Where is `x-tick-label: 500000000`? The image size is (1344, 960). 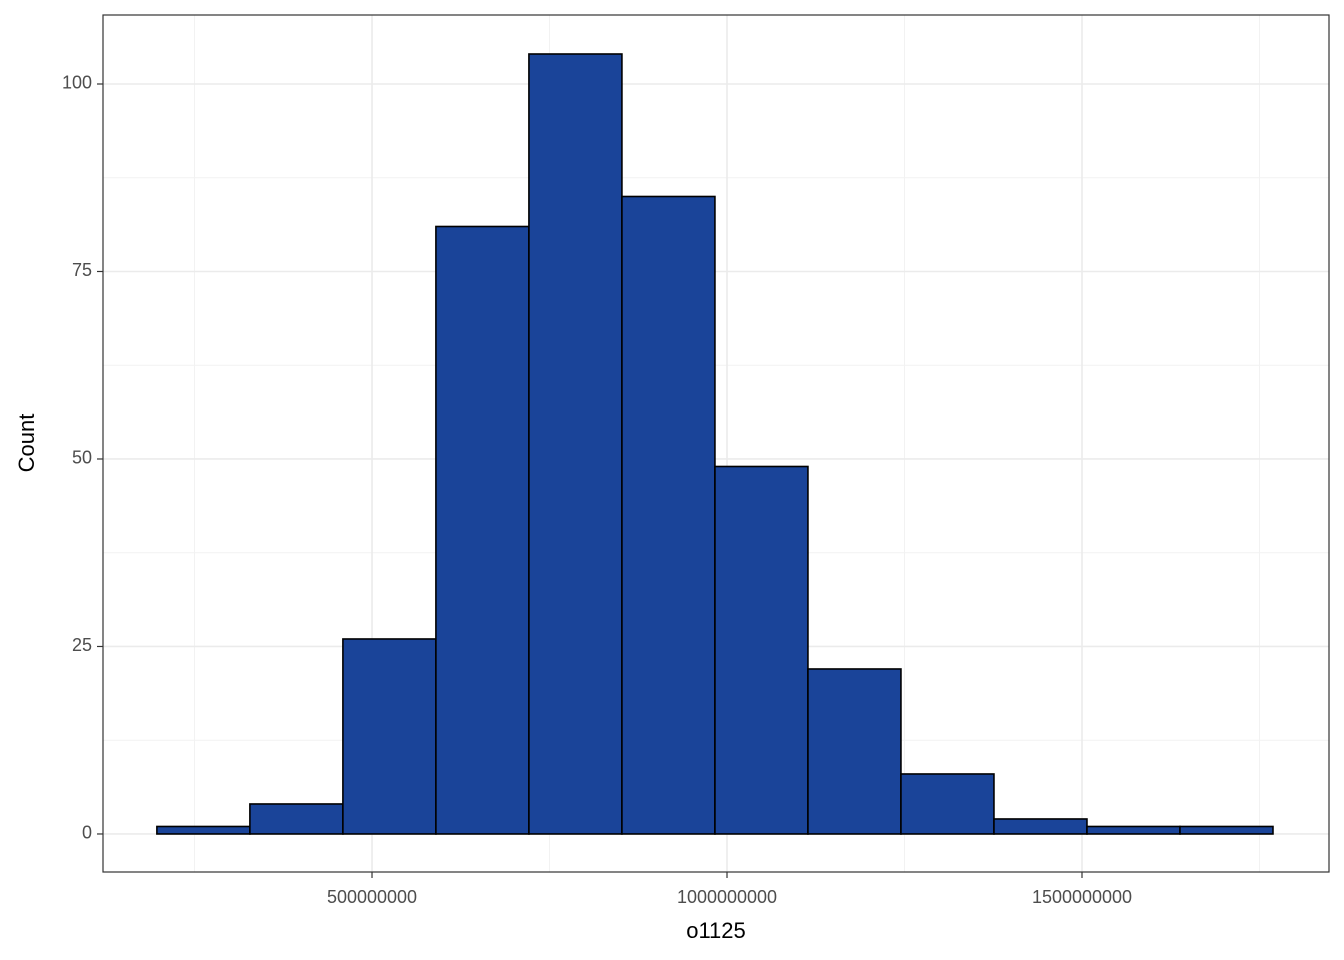 x-tick-label: 500000000 is located at coordinates (372, 897).